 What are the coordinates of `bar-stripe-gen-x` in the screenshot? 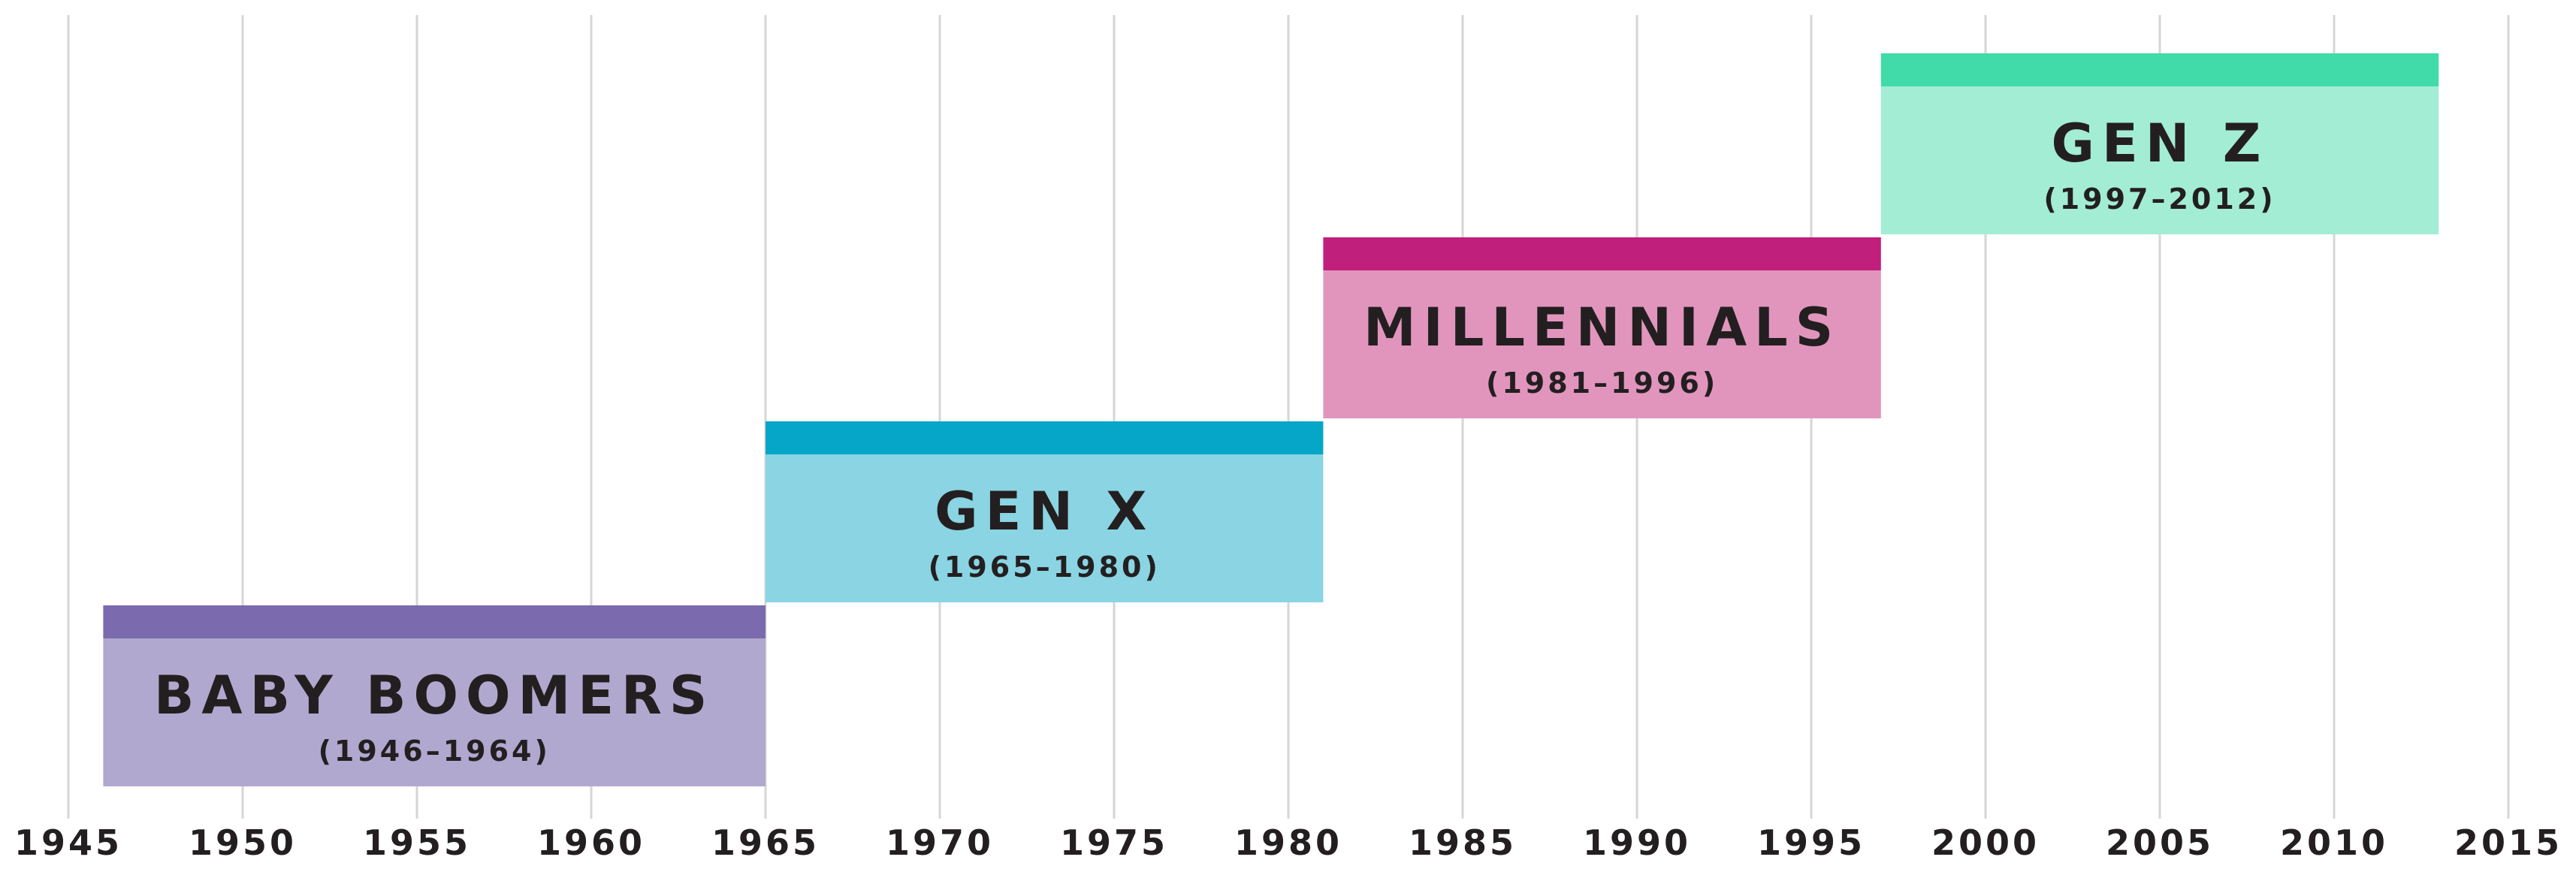 It's located at (1045, 437).